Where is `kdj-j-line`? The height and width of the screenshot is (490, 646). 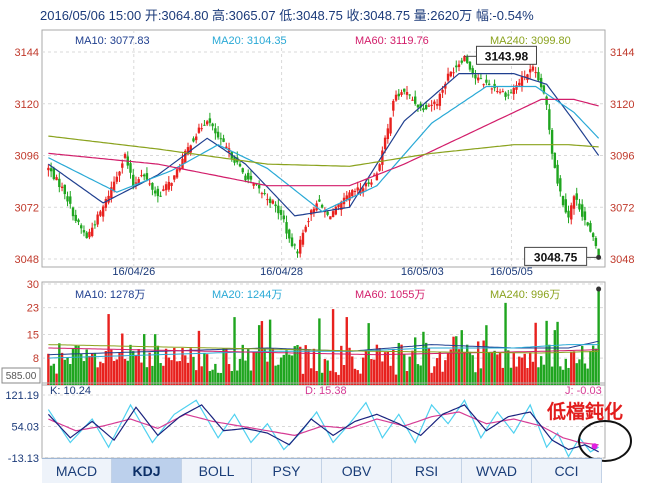 kdj-j-line is located at coordinates (323, 428).